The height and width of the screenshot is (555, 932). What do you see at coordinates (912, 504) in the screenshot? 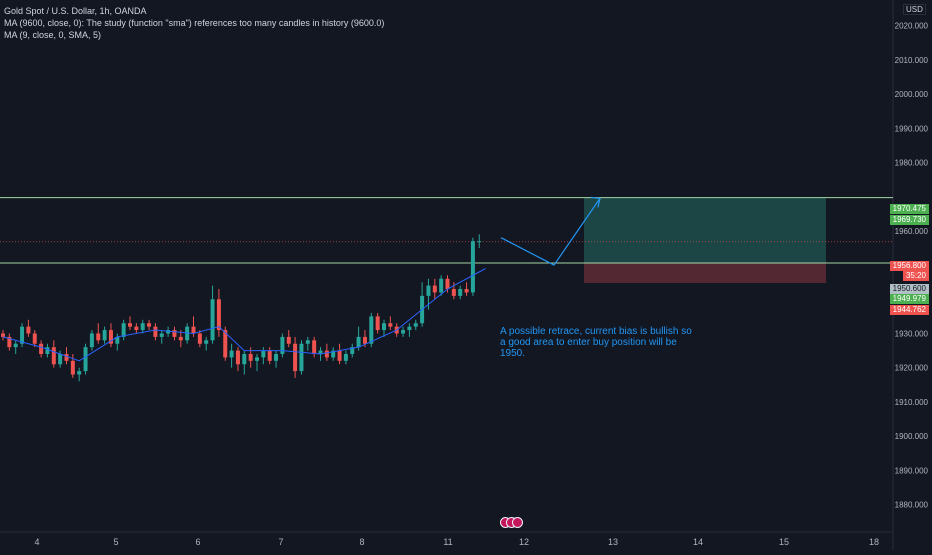
I see `y-tick-label: 1880.000` at bounding box center [912, 504].